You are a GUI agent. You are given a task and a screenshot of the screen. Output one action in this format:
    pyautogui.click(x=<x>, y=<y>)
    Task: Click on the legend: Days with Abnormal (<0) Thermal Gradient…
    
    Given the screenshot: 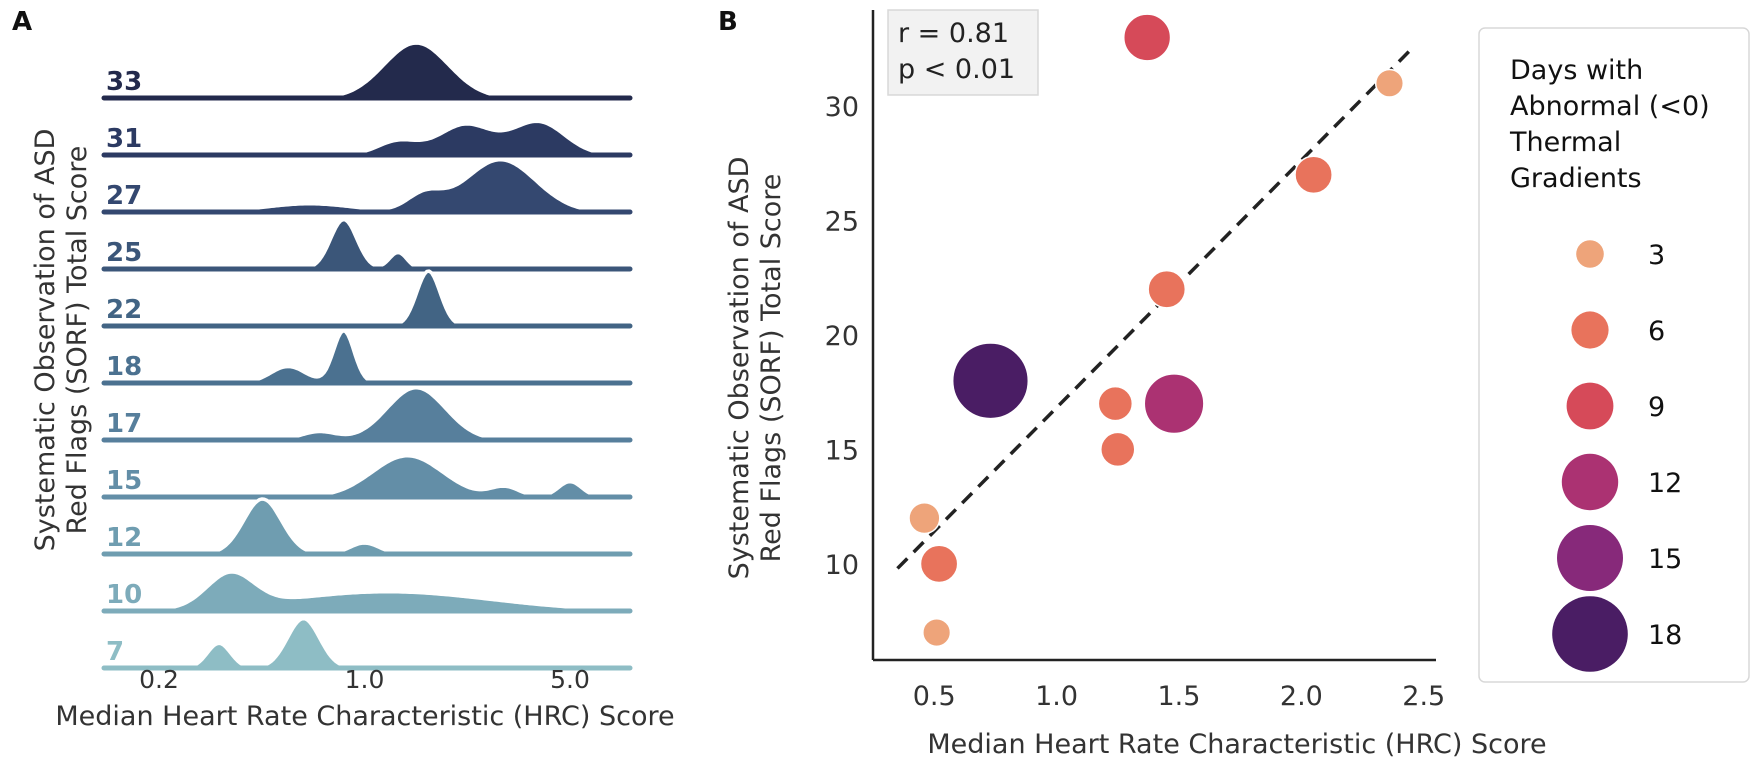 What is the action you would take?
    pyautogui.click(x=1614, y=355)
    